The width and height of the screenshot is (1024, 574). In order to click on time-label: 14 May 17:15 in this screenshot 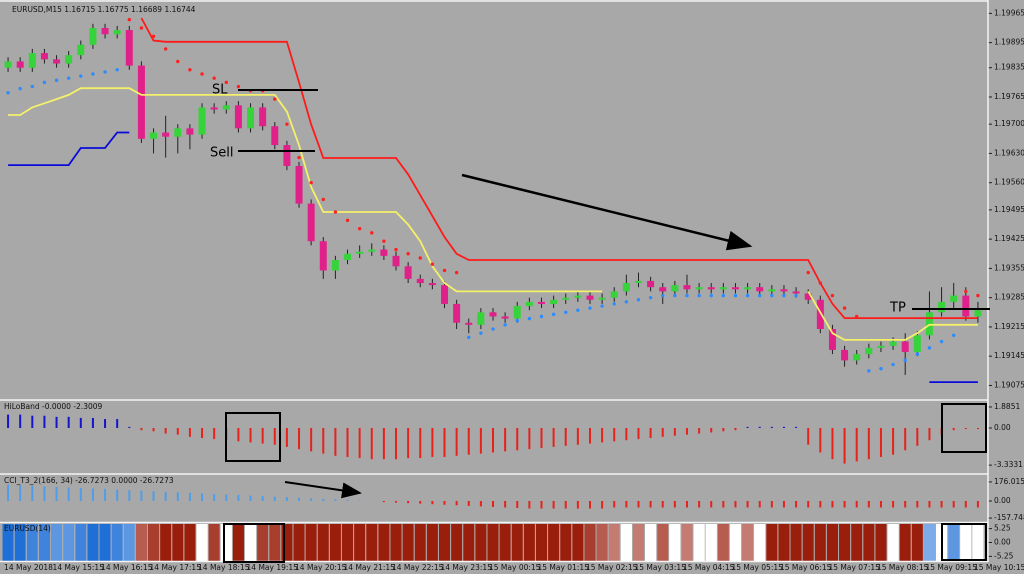, I will do `click(176, 567)`.